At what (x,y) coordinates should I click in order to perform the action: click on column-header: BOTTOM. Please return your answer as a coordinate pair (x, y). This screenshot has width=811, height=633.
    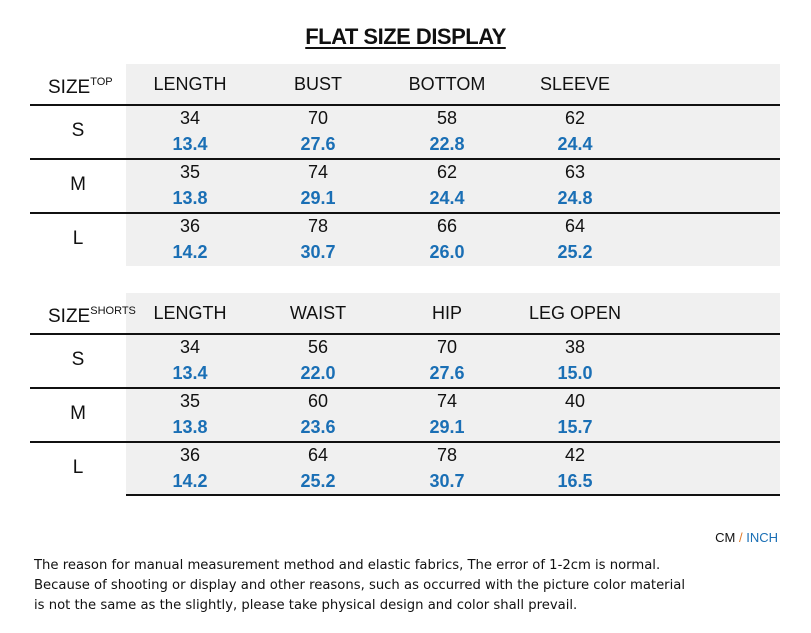
    Looking at the image, I should click on (447, 84).